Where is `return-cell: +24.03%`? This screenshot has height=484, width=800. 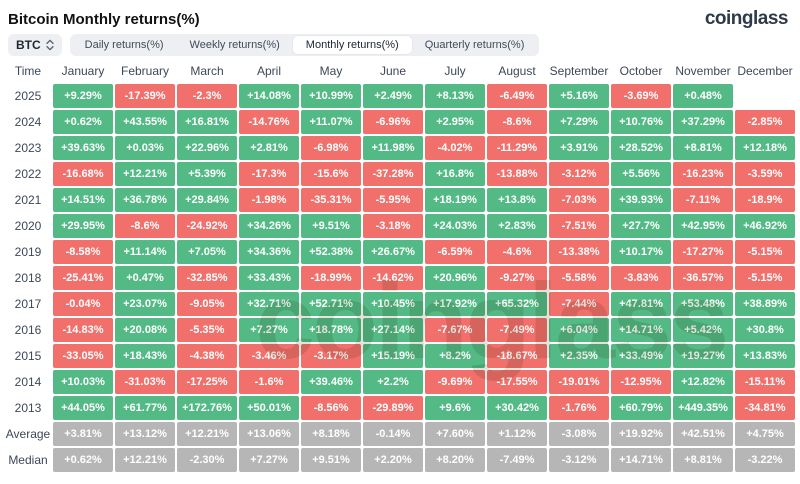 return-cell: +24.03% is located at coordinates (455, 226).